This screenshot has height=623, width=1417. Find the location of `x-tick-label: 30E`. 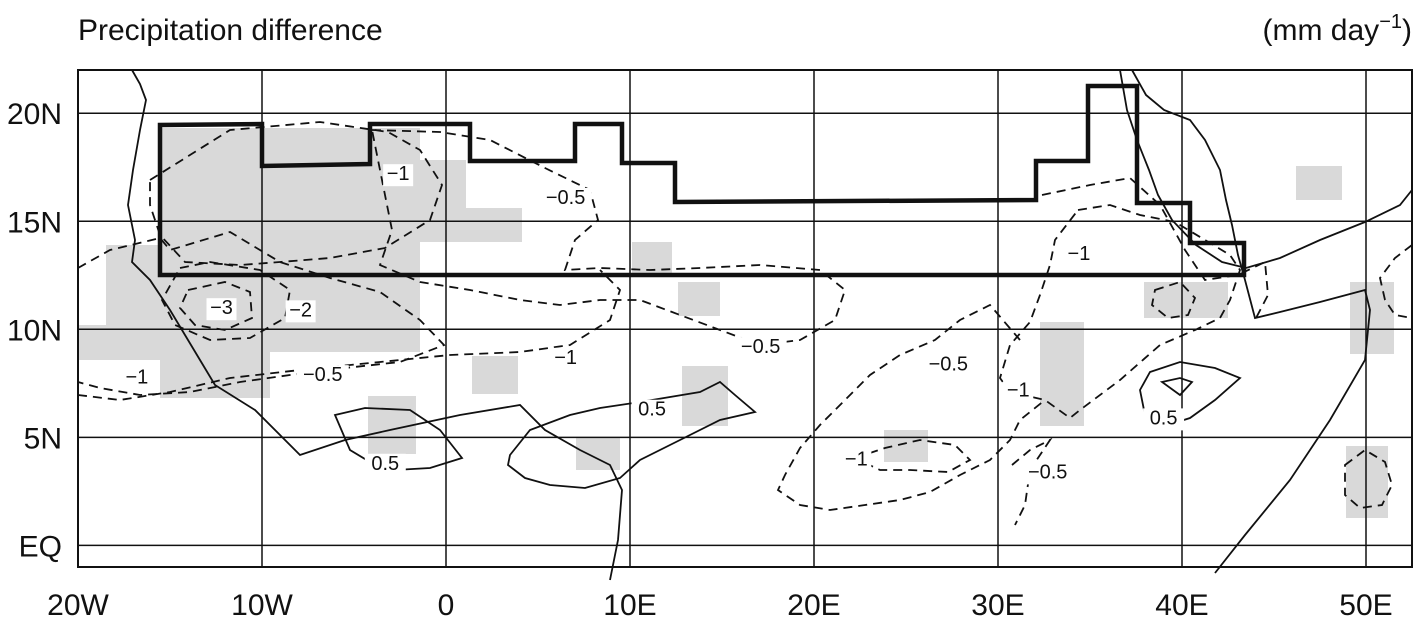

x-tick-label: 30E is located at coordinates (997, 605).